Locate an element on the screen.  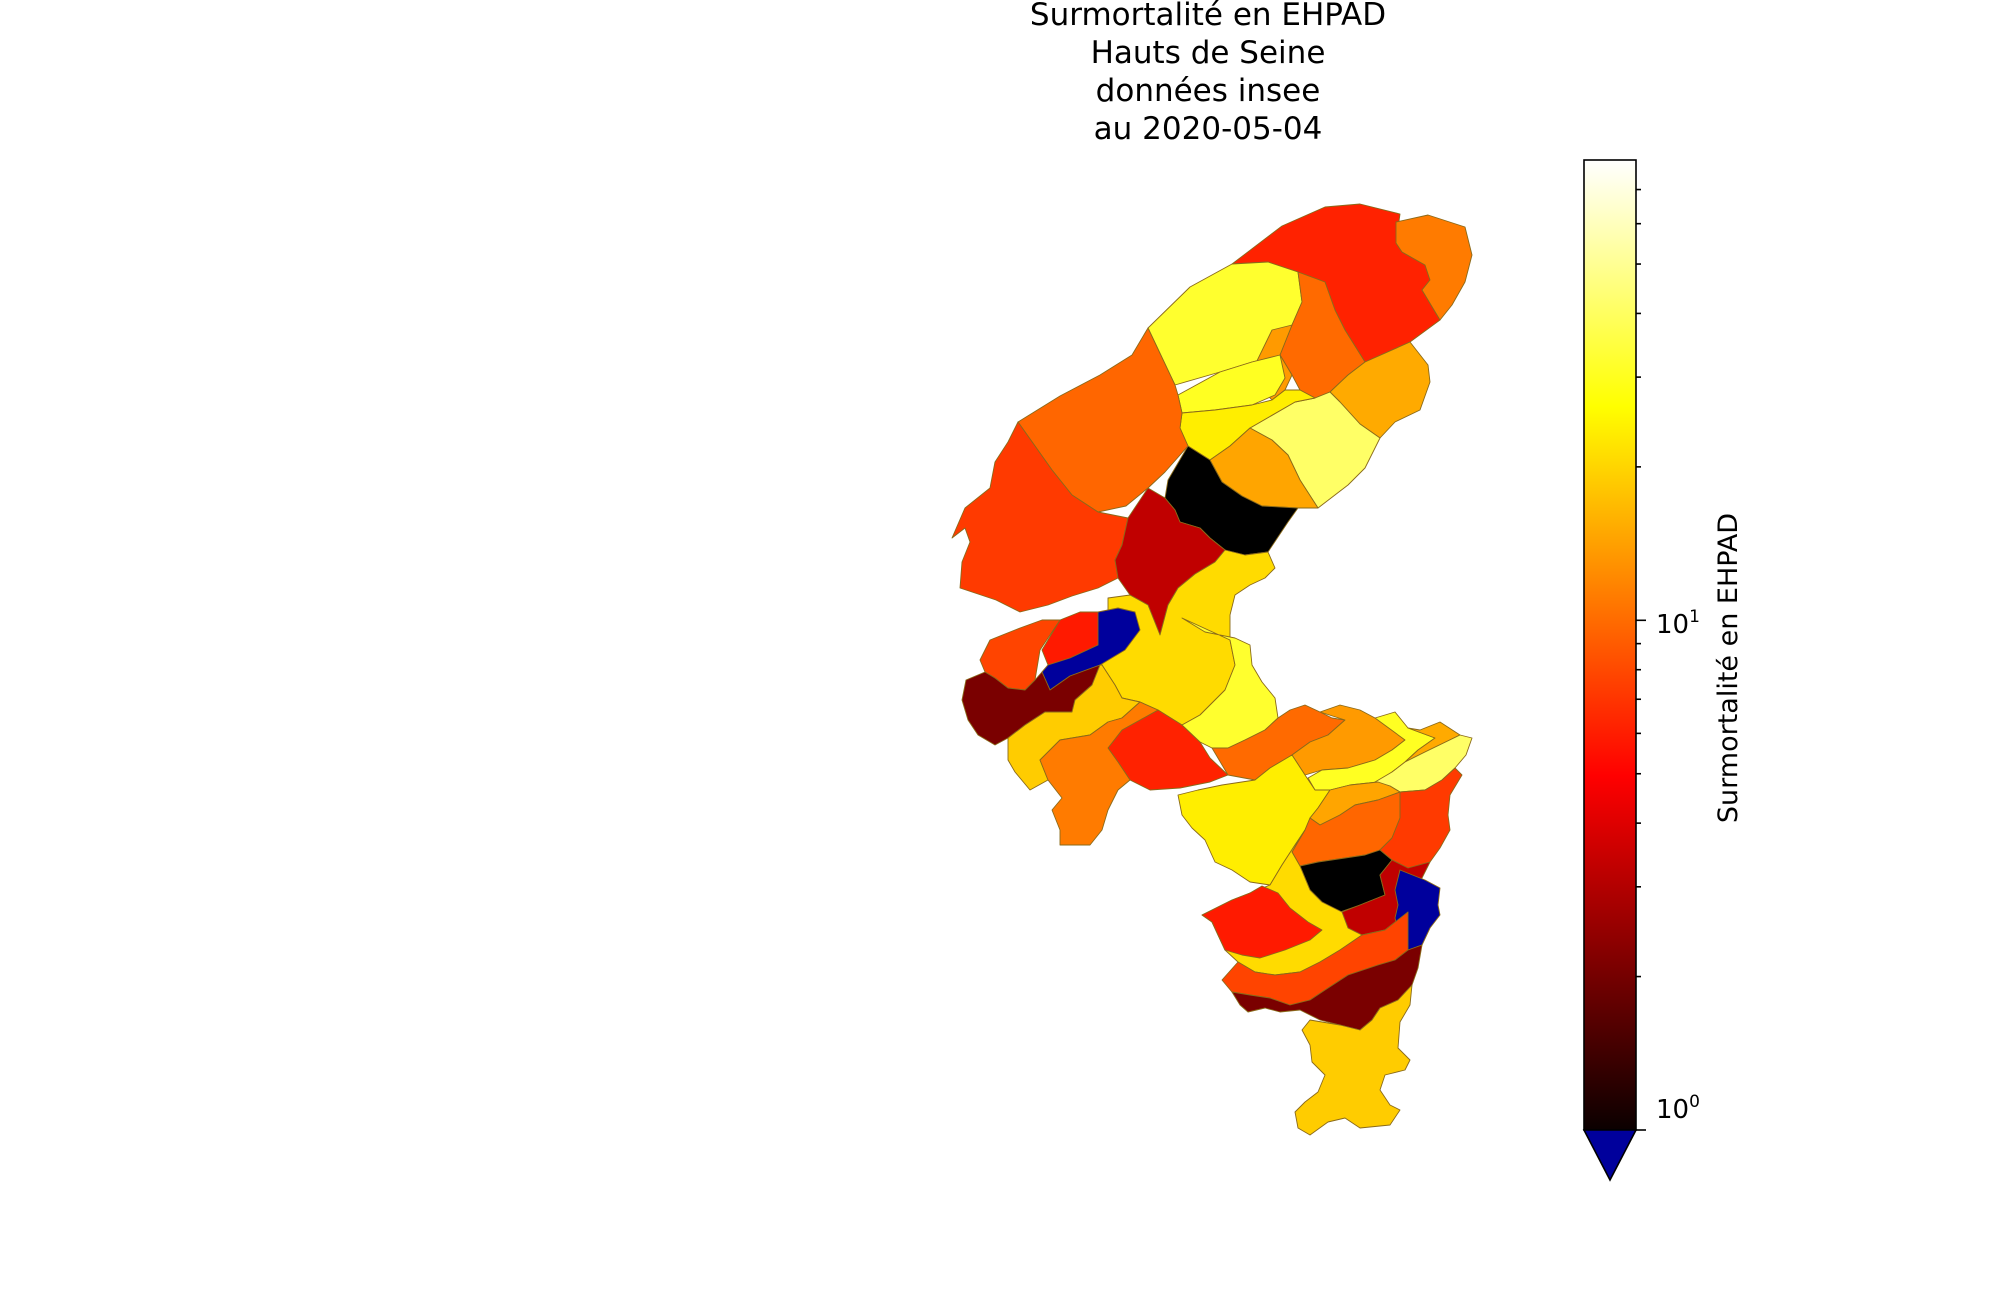
colorbar: 10¹ 100 Surmortalité en EHPAD is located at coordinates (1663, 670).